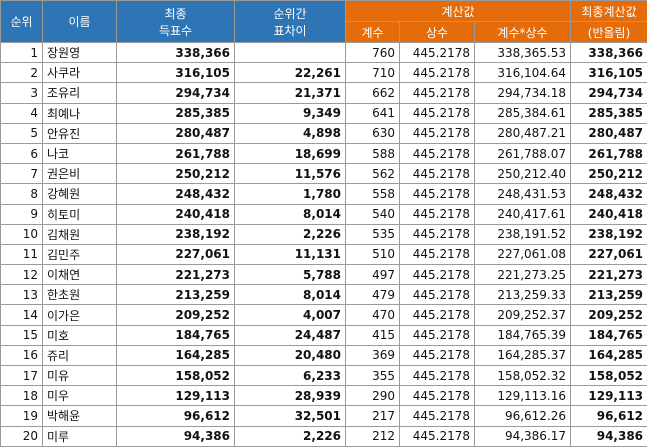 Image resolution: width=647 pixels, height=447 pixels. What do you see at coordinates (175, 396) in the screenshot?
I see `final-votes-cell: 129,113` at bounding box center [175, 396].